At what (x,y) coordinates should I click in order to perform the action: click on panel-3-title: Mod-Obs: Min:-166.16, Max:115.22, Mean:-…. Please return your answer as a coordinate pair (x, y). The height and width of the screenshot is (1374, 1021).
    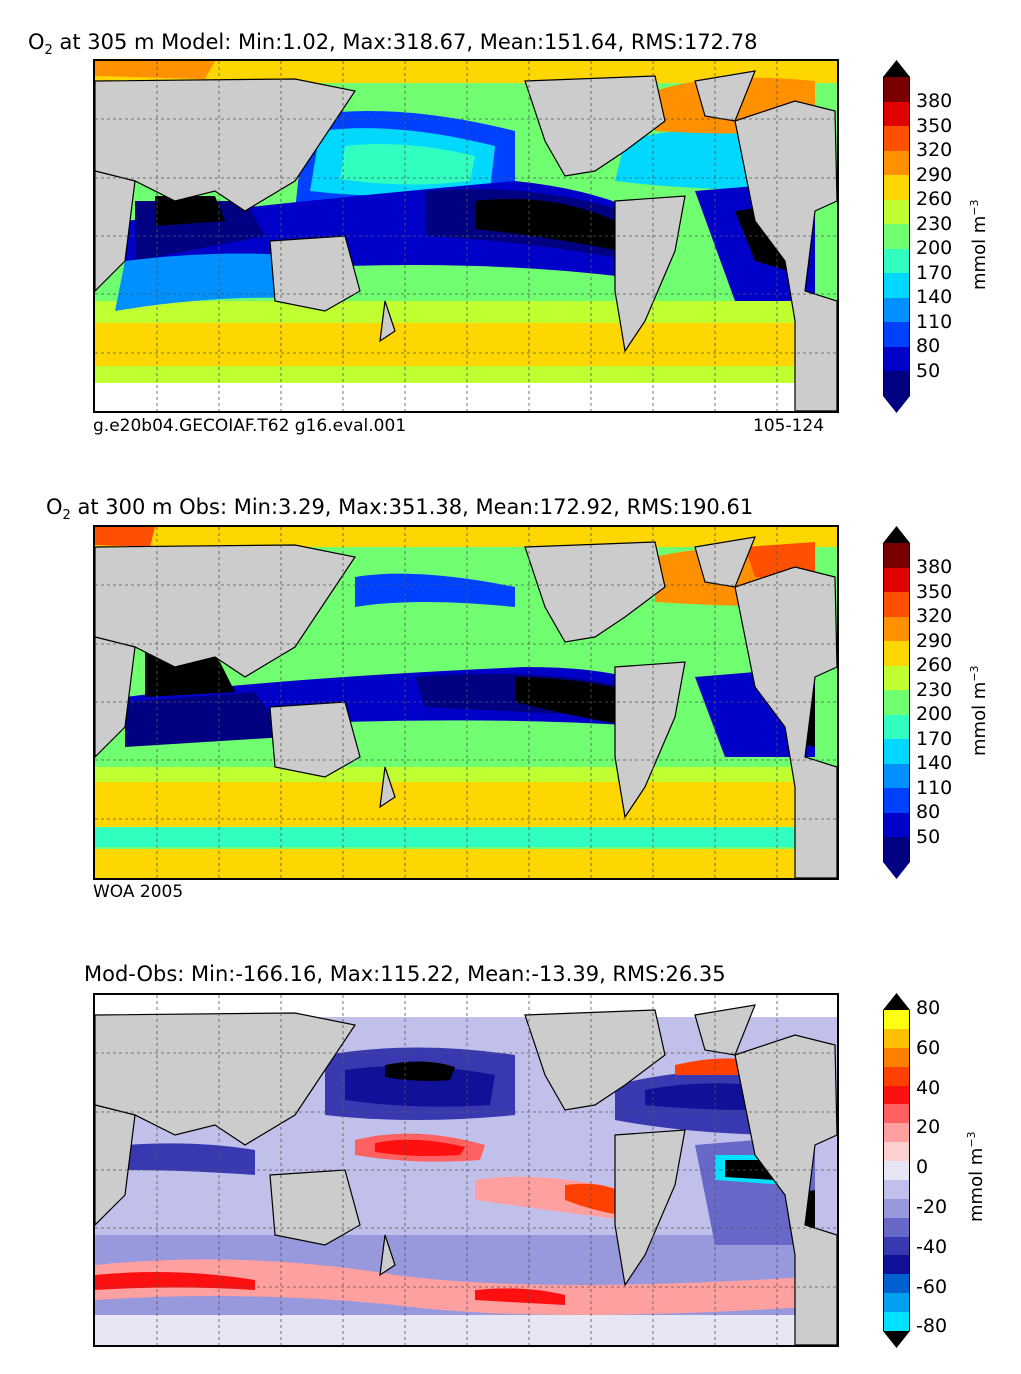
    Looking at the image, I should click on (405, 974).